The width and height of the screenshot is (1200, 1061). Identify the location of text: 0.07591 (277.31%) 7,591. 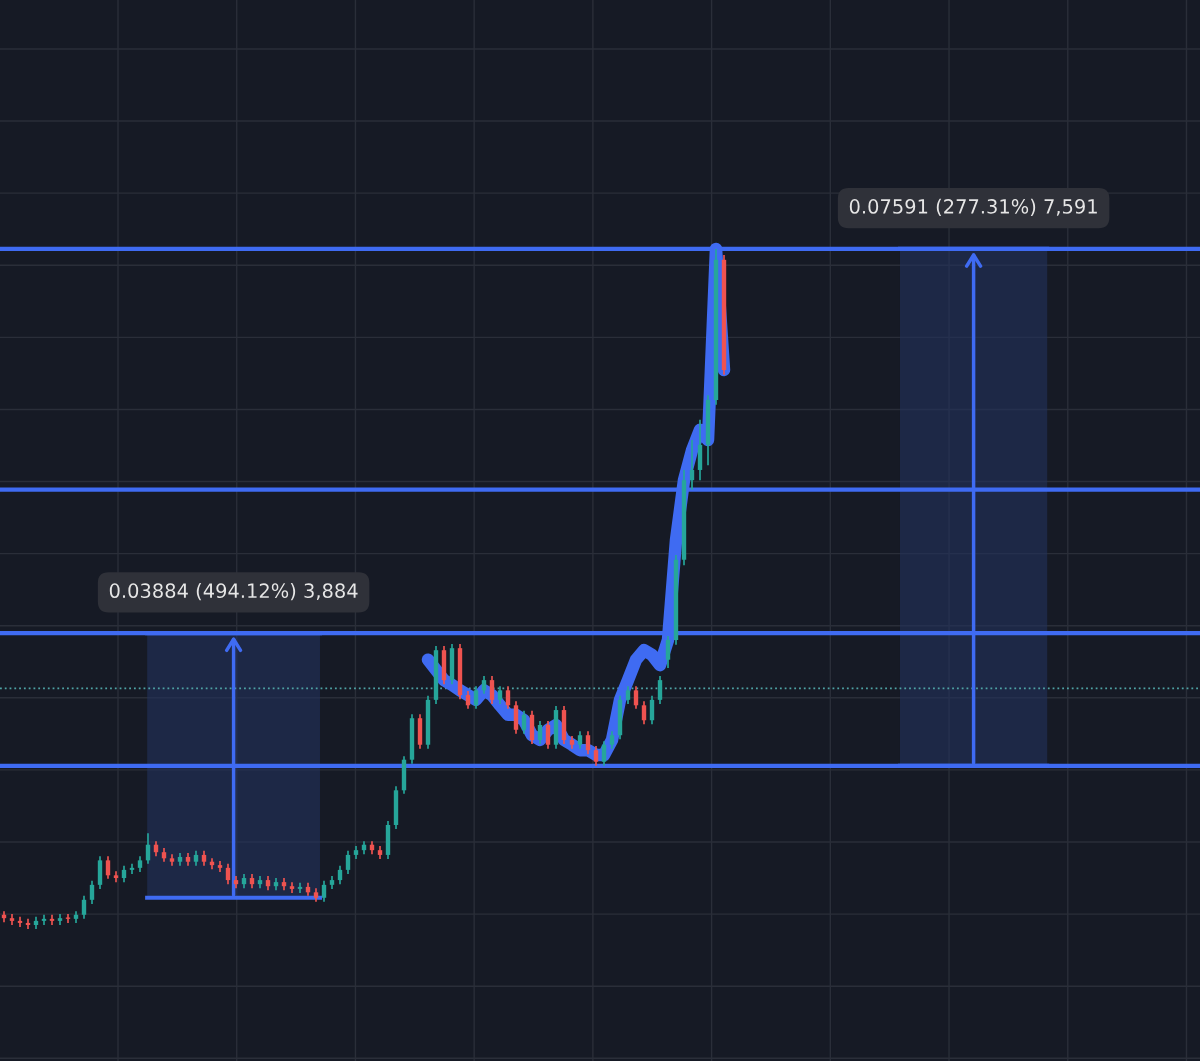
(973, 207).